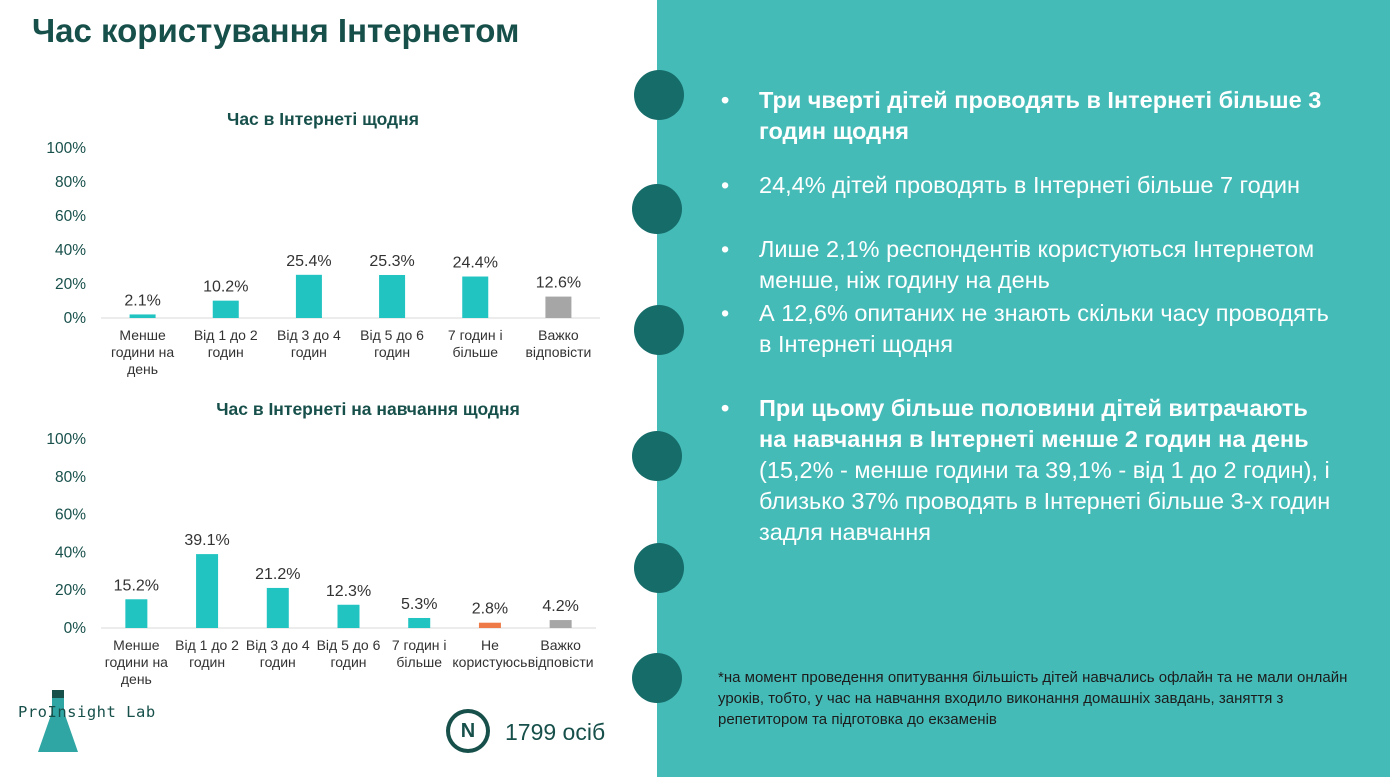  I want to click on data-label: 2.1%, so click(142, 300).